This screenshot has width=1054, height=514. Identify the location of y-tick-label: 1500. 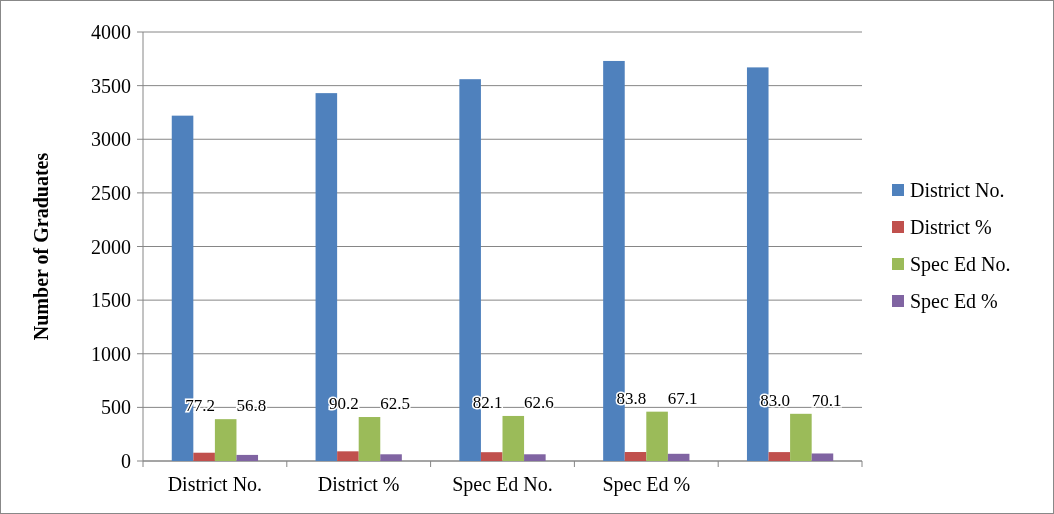
(111, 300).